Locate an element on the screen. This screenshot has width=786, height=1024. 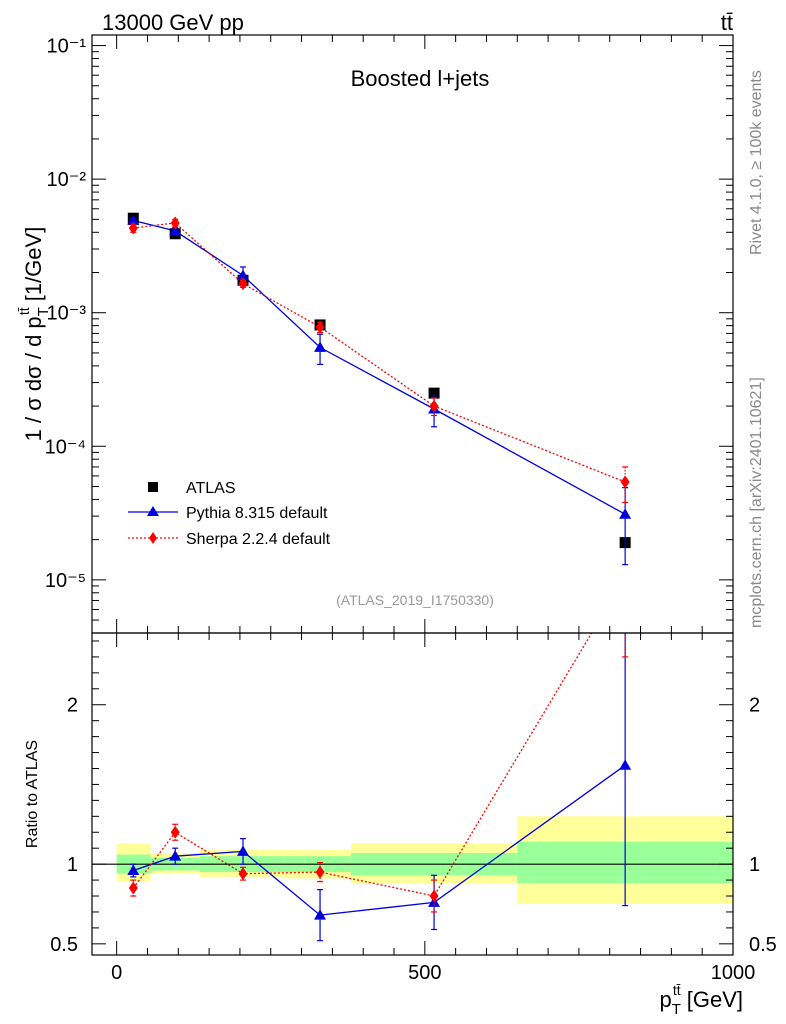
ratio-ytick-label-1: 1 is located at coordinates (72, 865).